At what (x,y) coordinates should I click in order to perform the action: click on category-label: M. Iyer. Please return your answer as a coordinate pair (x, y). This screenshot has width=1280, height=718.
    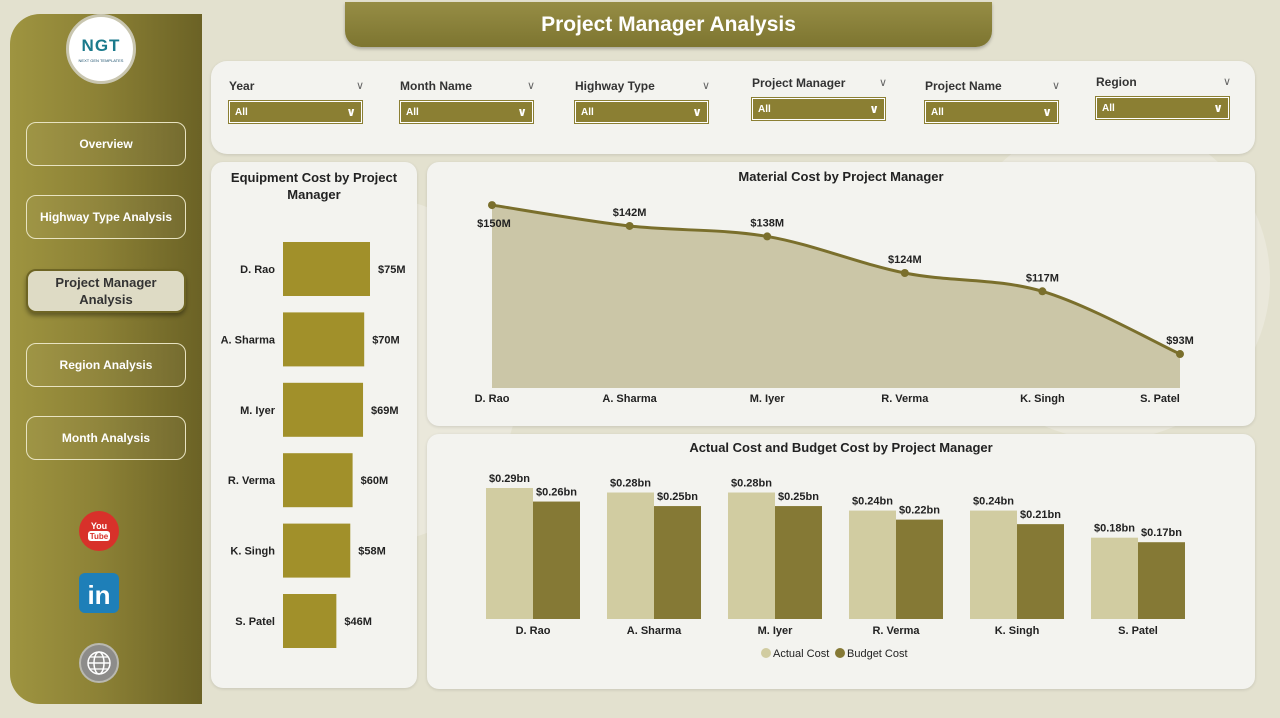
    Looking at the image, I should click on (258, 411).